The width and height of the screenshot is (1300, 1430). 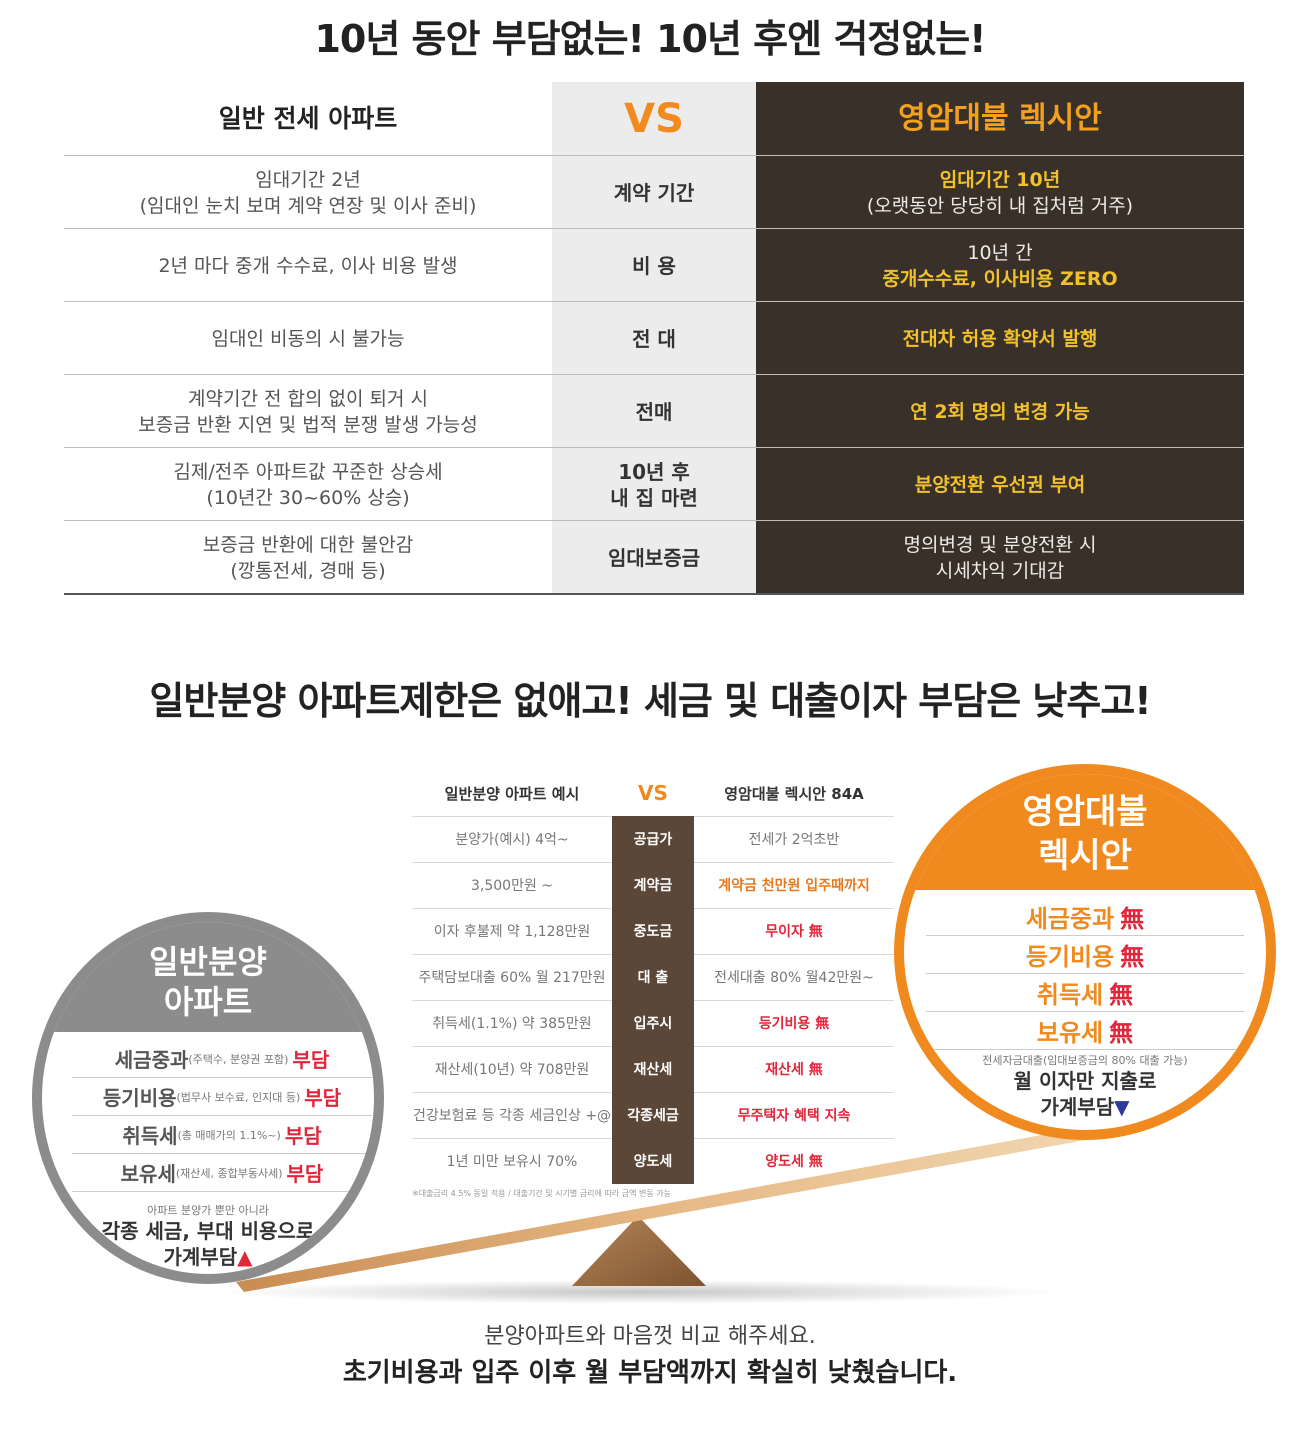 What do you see at coordinates (208, 962) in the screenshot?
I see `general-title-line1: 일반분양` at bounding box center [208, 962].